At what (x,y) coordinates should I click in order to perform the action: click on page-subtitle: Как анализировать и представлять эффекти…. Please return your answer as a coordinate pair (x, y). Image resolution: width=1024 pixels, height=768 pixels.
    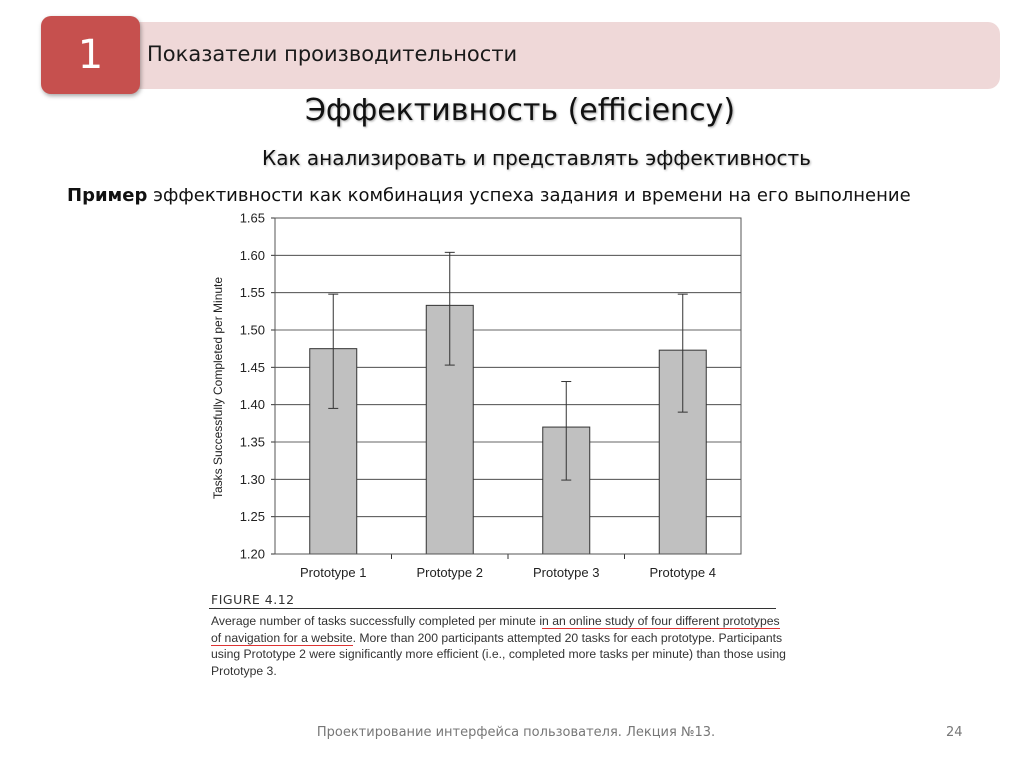
    Looking at the image, I should click on (536, 158).